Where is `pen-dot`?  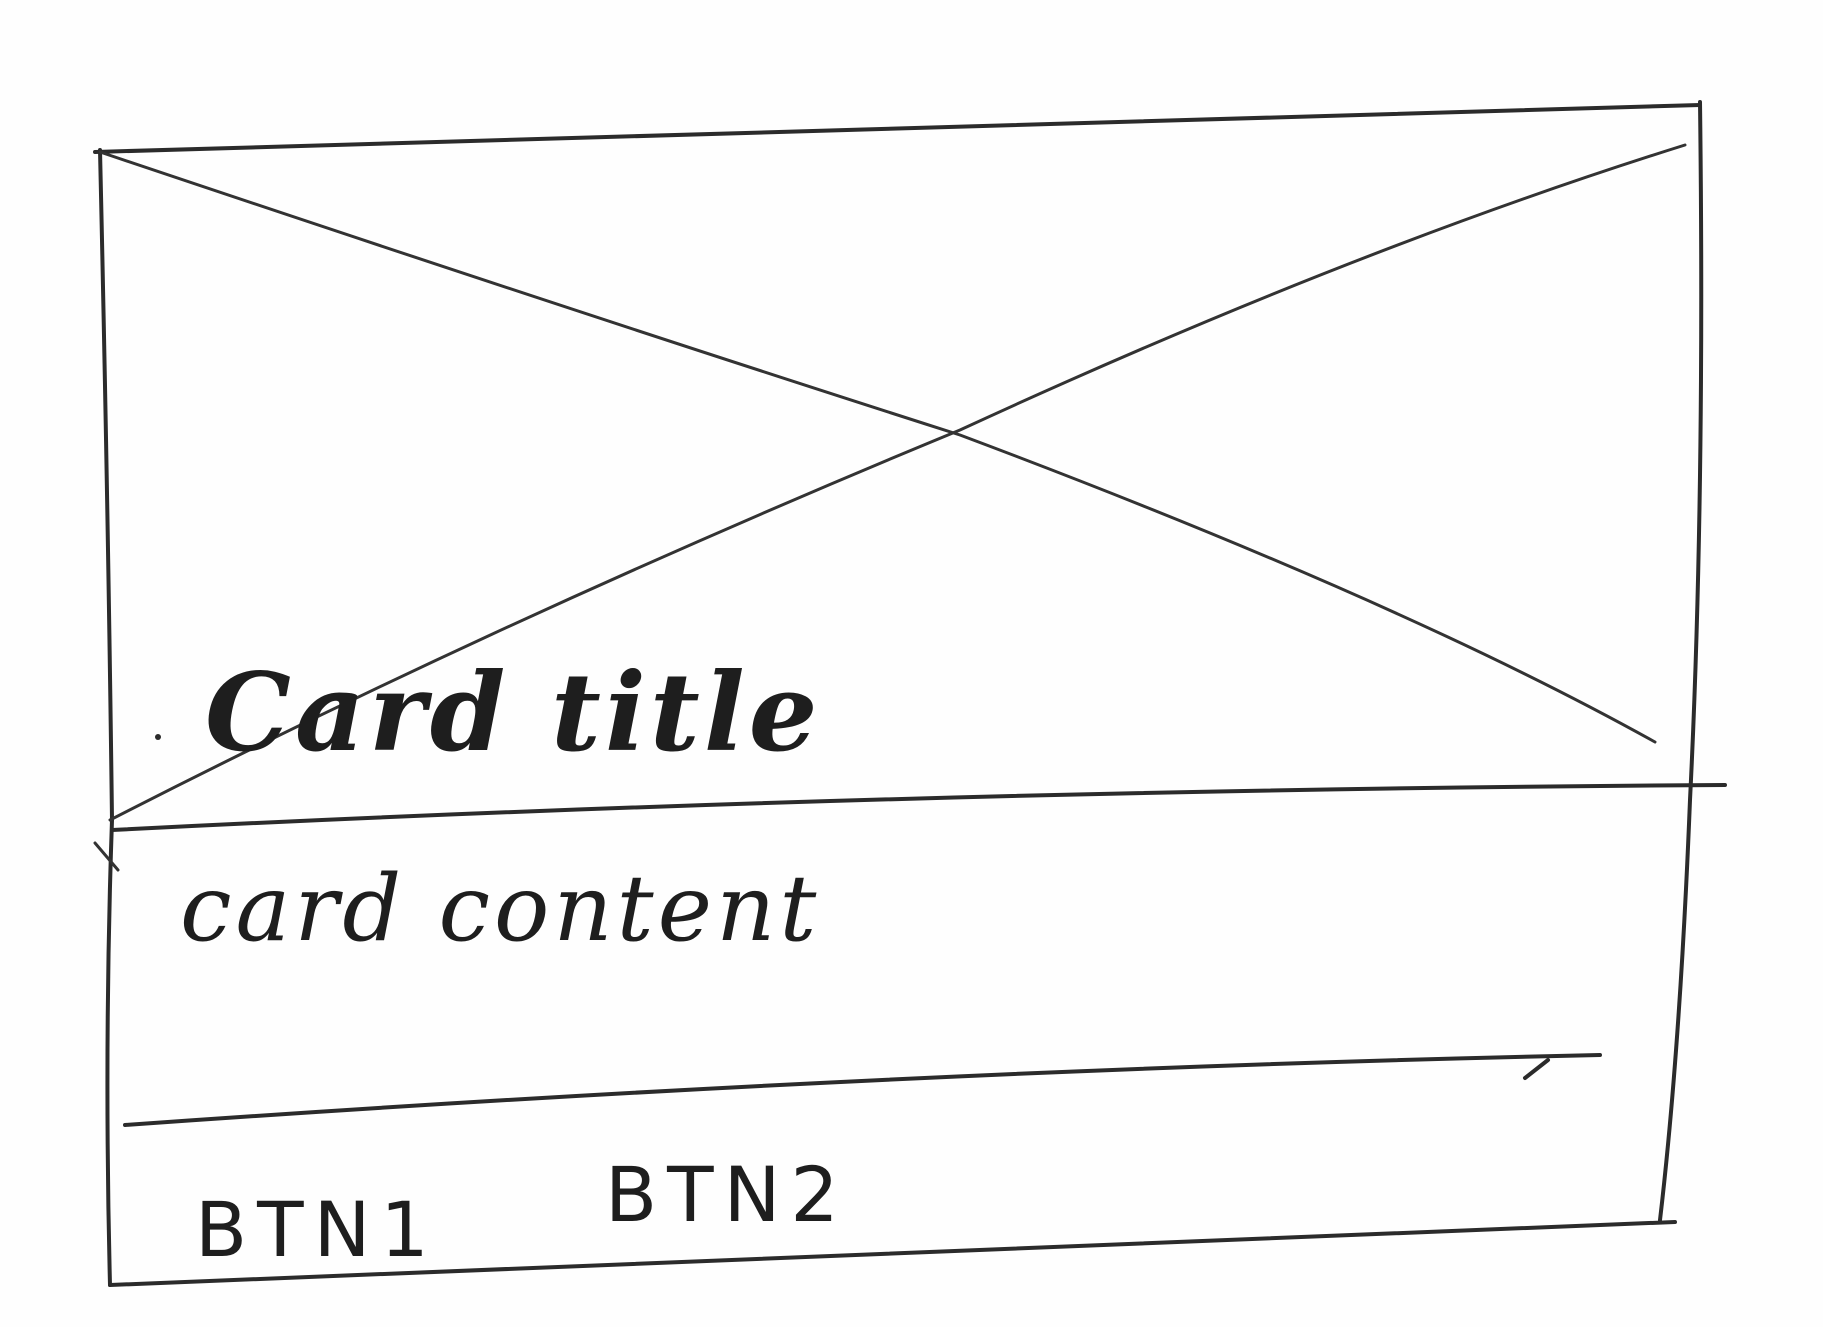
pen-dot is located at coordinates (158, 737).